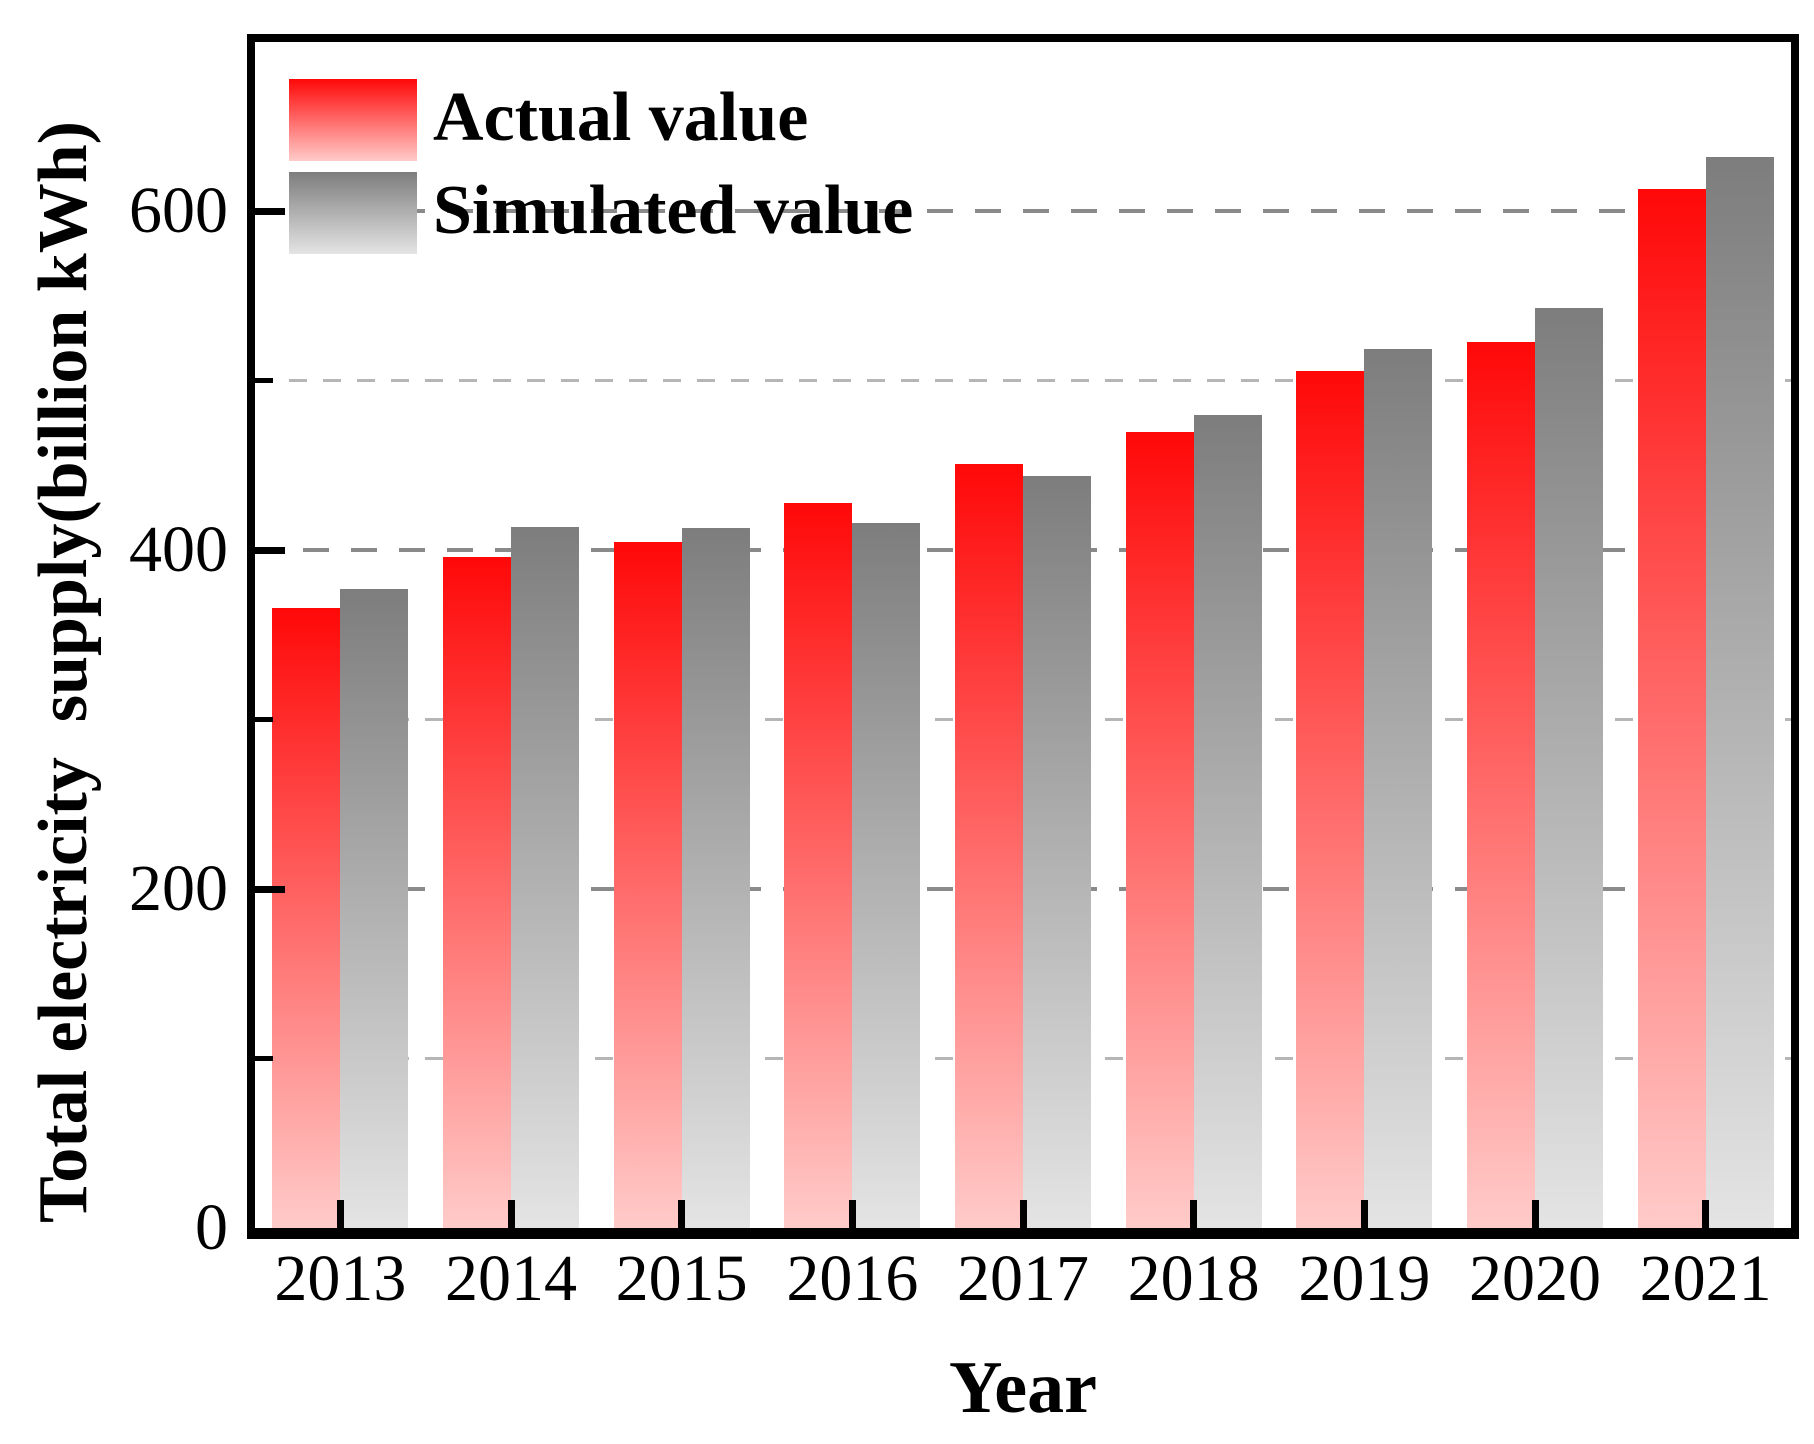 The image size is (1814, 1444). What do you see at coordinates (1330, 799) in the screenshot?
I see `bar-actual-2019` at bounding box center [1330, 799].